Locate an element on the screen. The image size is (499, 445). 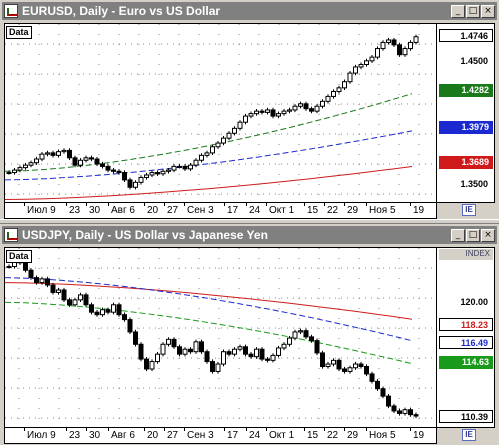
time-axis-label: 19 is located at coordinates (419, 435).